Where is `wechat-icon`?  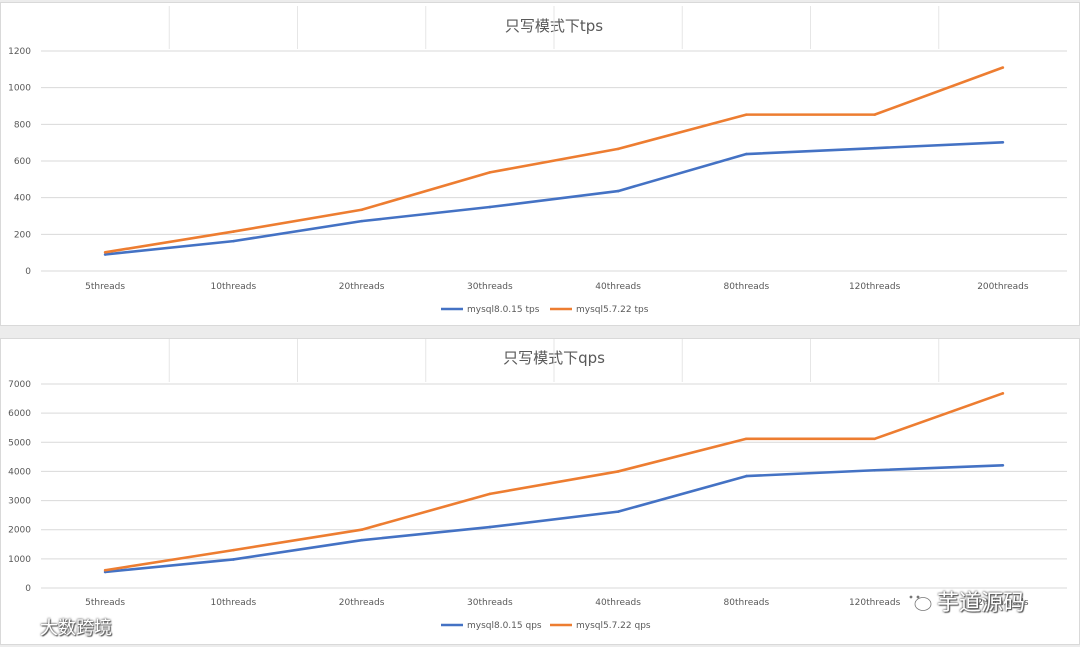
wechat-icon is located at coordinates (918, 601).